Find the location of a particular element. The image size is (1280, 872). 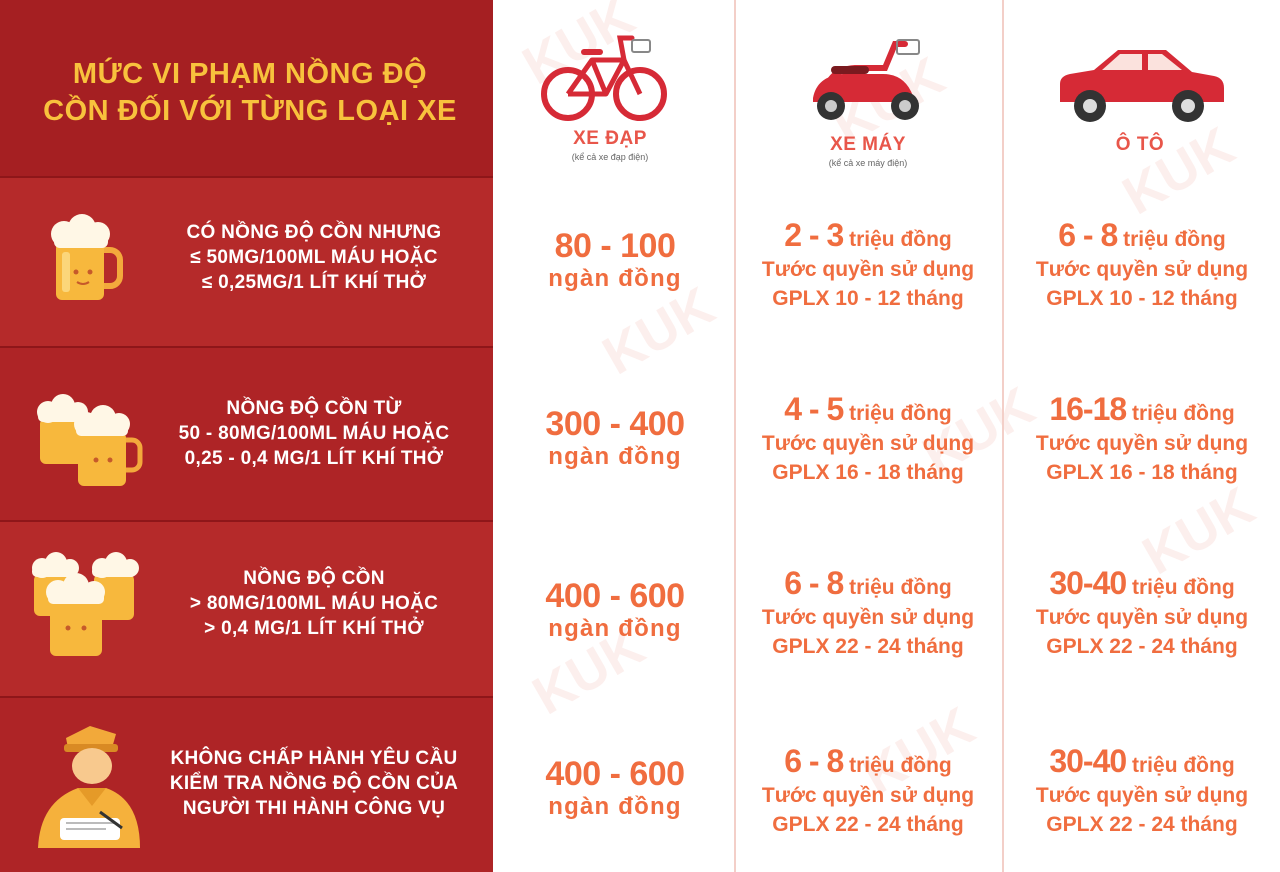

condition-line: ≤ 50MG/100ML MÁU HOẶC is located at coordinates (314, 257).